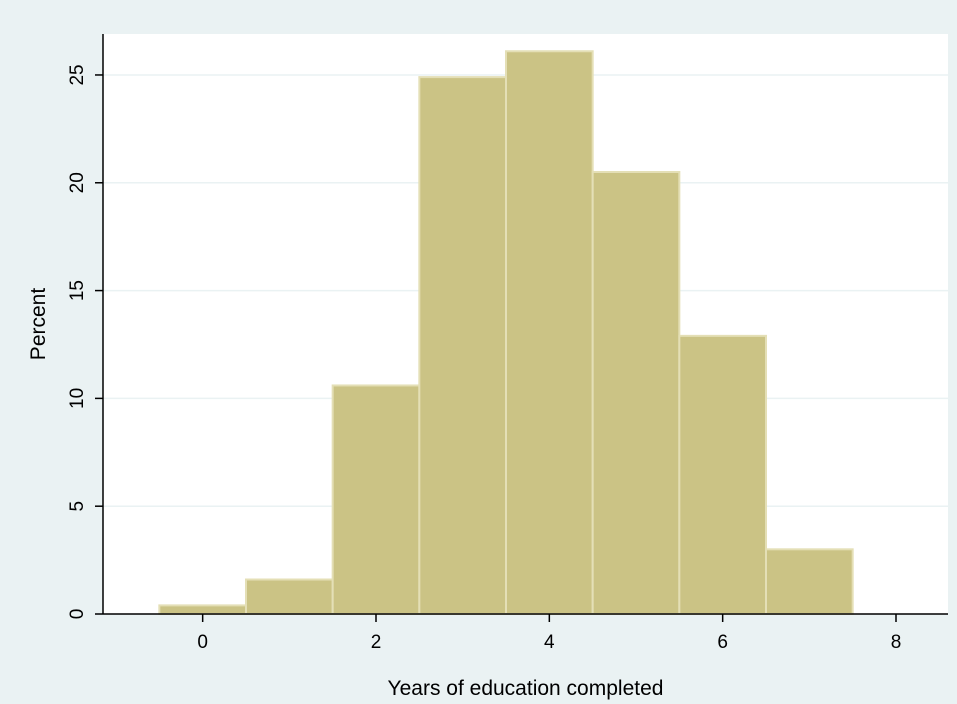 The width and height of the screenshot is (957, 704). What do you see at coordinates (526, 688) in the screenshot?
I see `x-axis-title: Years of education completed` at bounding box center [526, 688].